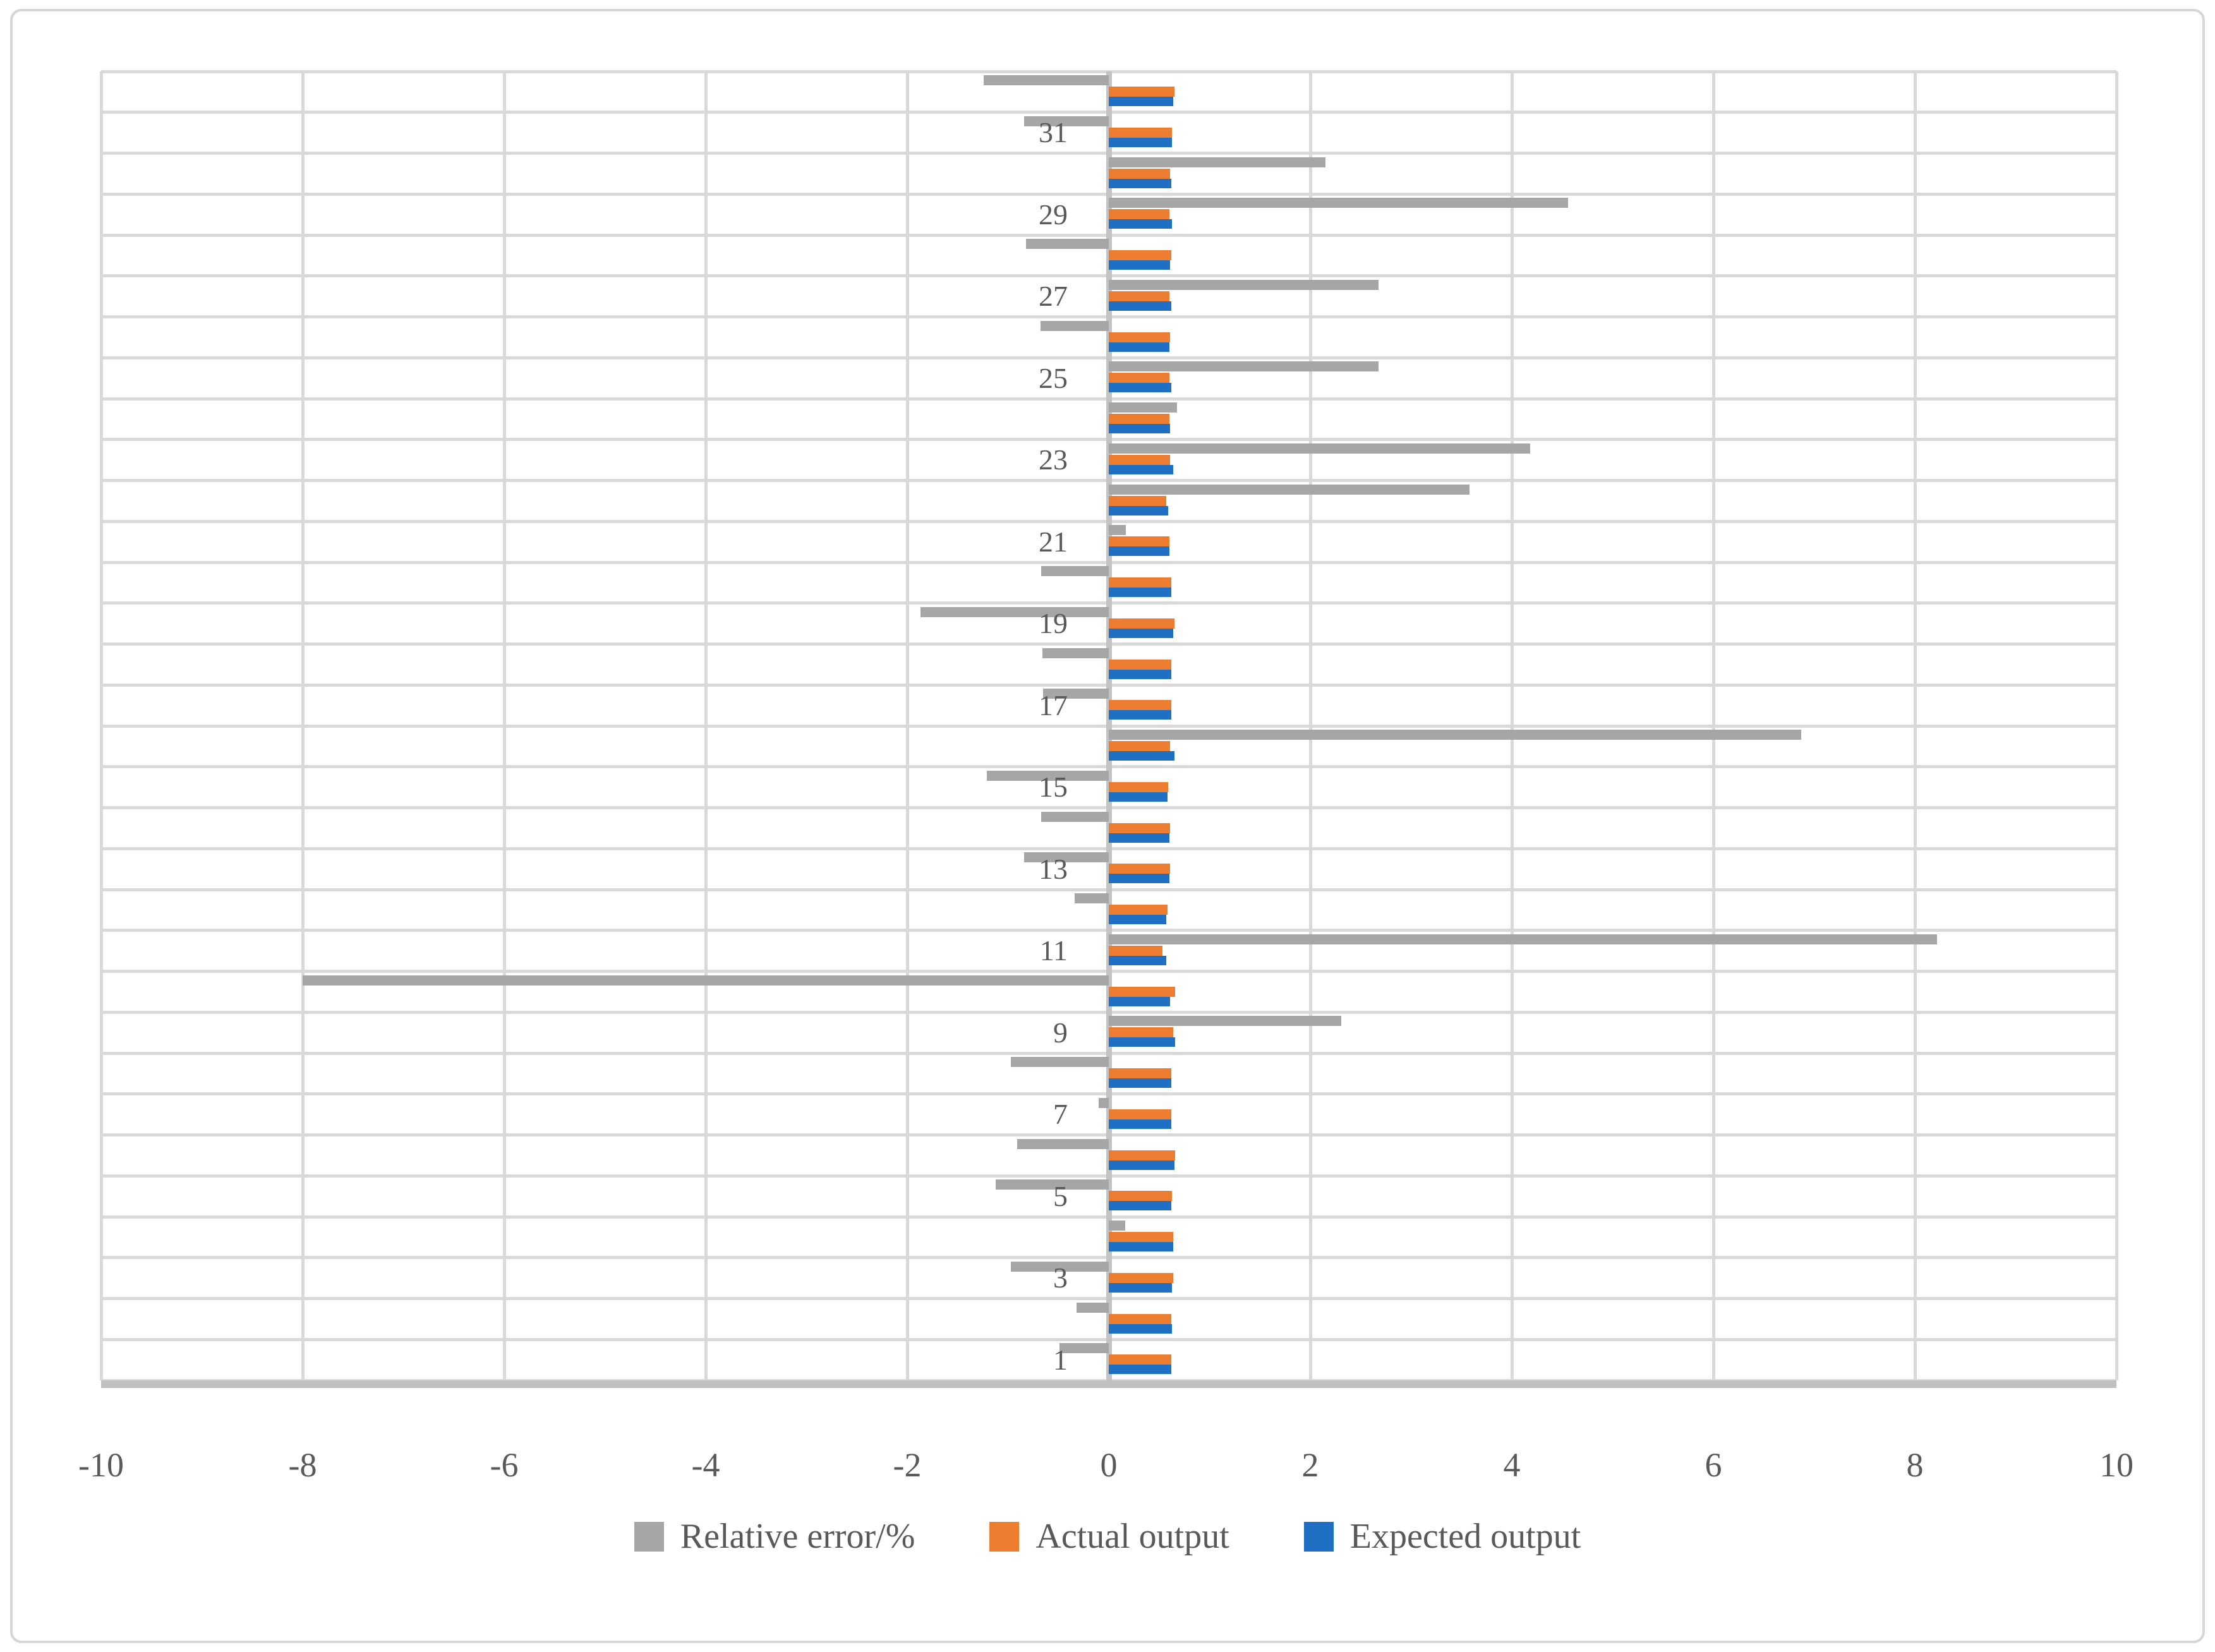 Image resolution: width=2215 pixels, height=1652 pixels. What do you see at coordinates (1060, 1114) in the screenshot?
I see `category-label: 7` at bounding box center [1060, 1114].